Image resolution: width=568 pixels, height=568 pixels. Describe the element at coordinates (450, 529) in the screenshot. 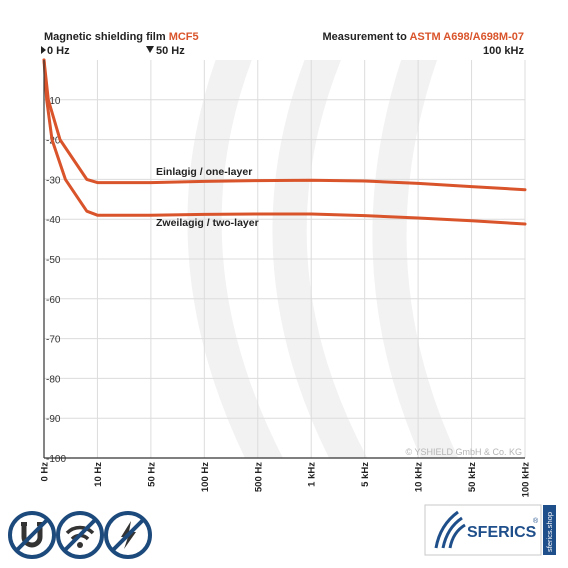

I see `logo-arcs-icon` at that location.